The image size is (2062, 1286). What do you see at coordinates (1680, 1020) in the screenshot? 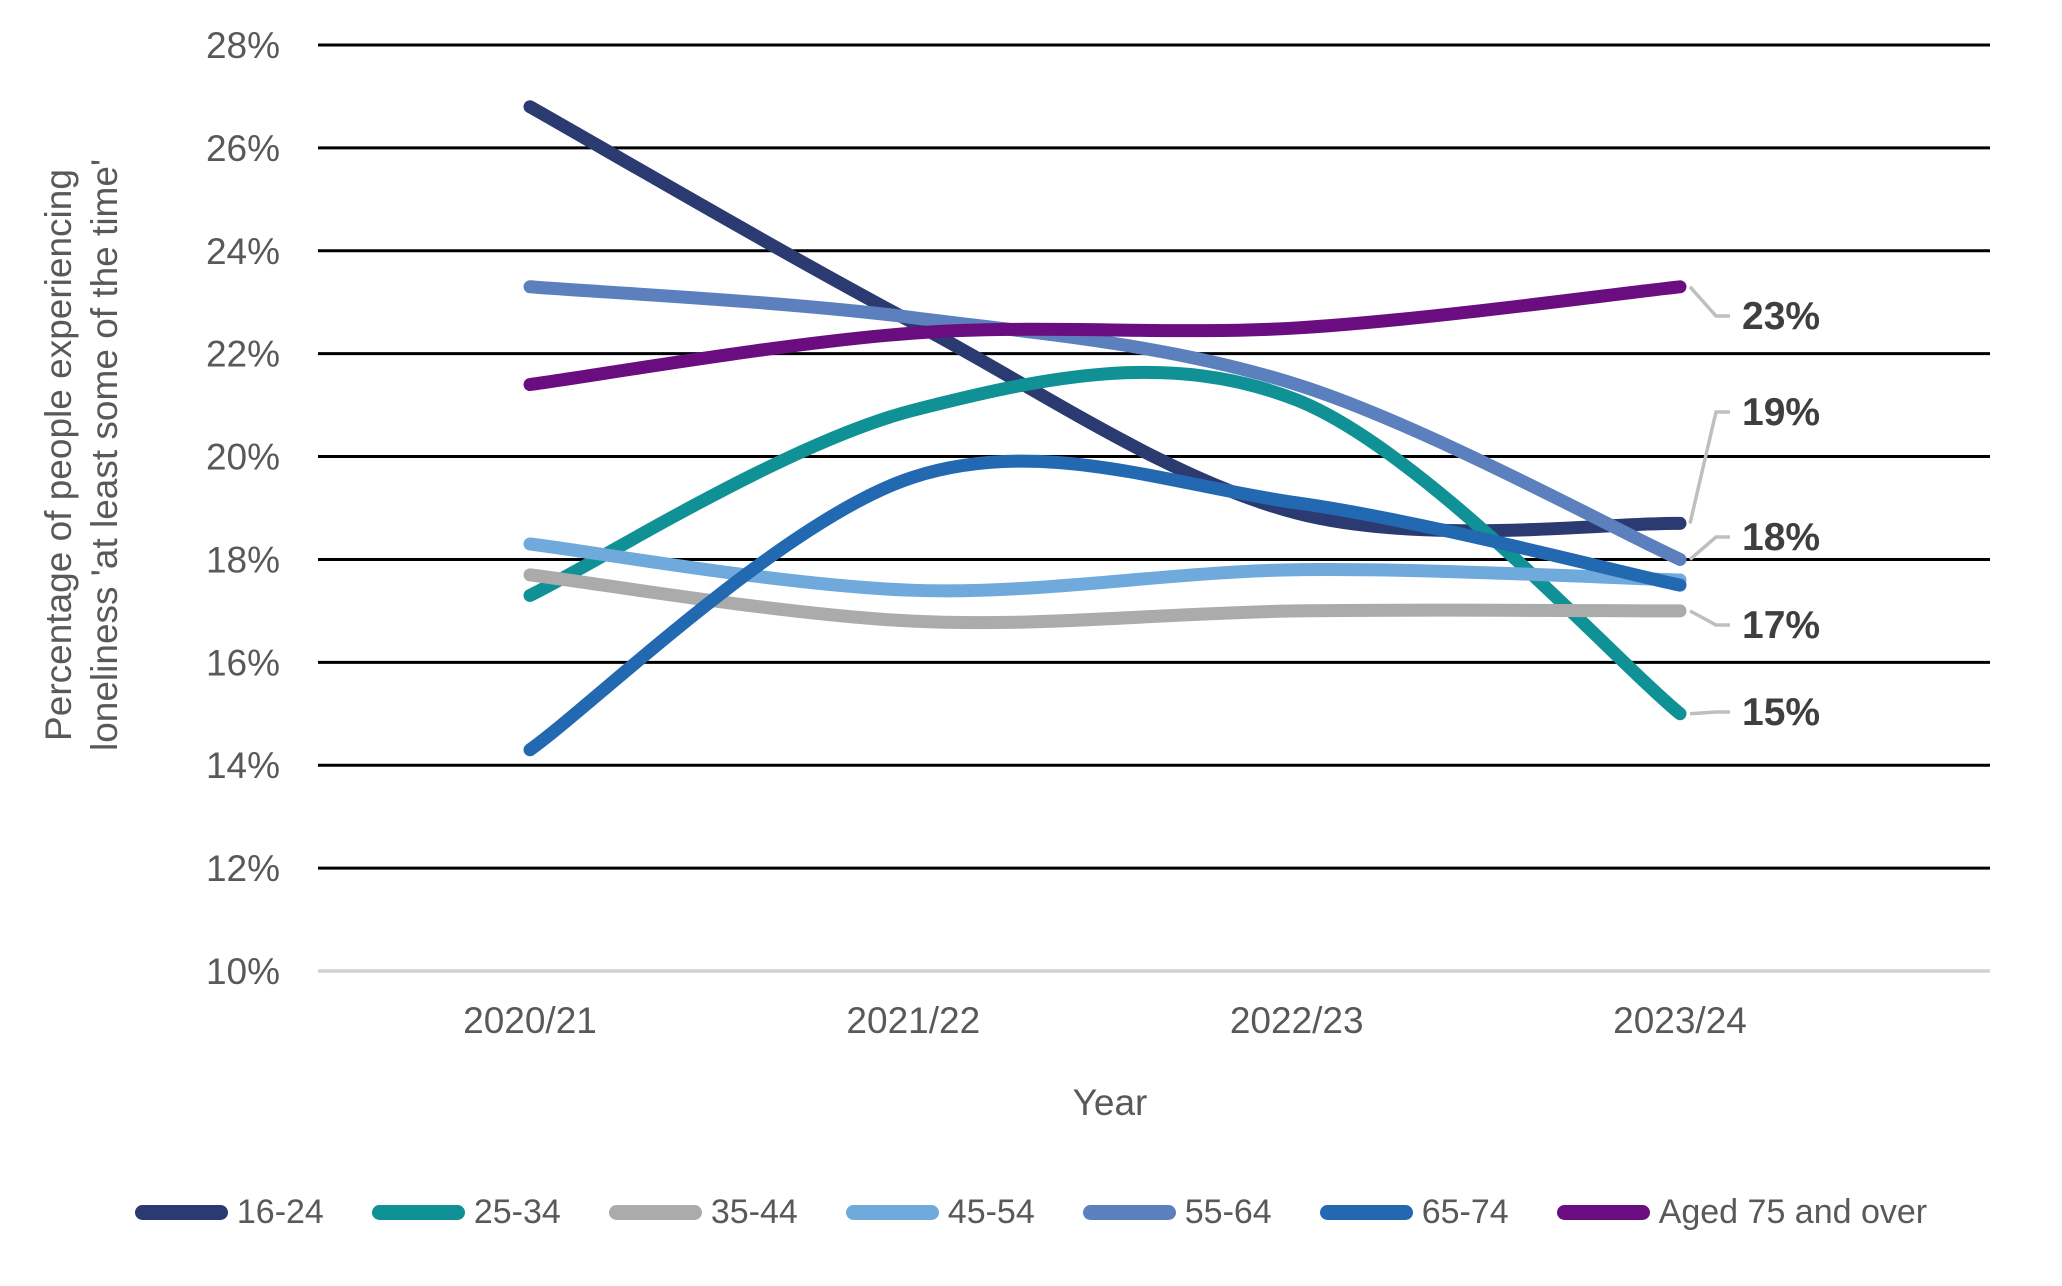
I see `x-tick-label: 2023/24` at bounding box center [1680, 1020].